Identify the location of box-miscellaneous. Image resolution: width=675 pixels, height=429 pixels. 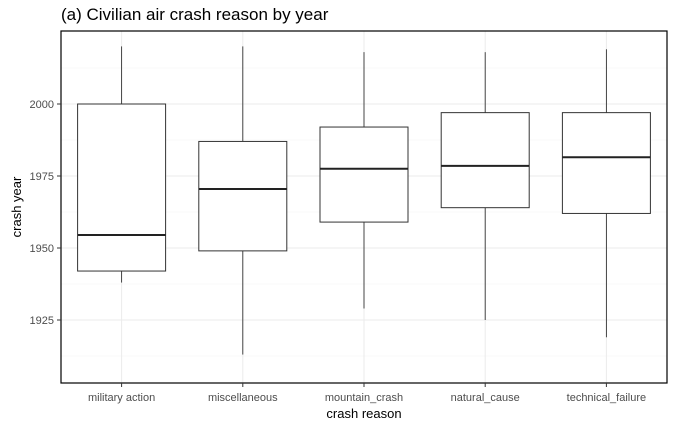
(243, 200).